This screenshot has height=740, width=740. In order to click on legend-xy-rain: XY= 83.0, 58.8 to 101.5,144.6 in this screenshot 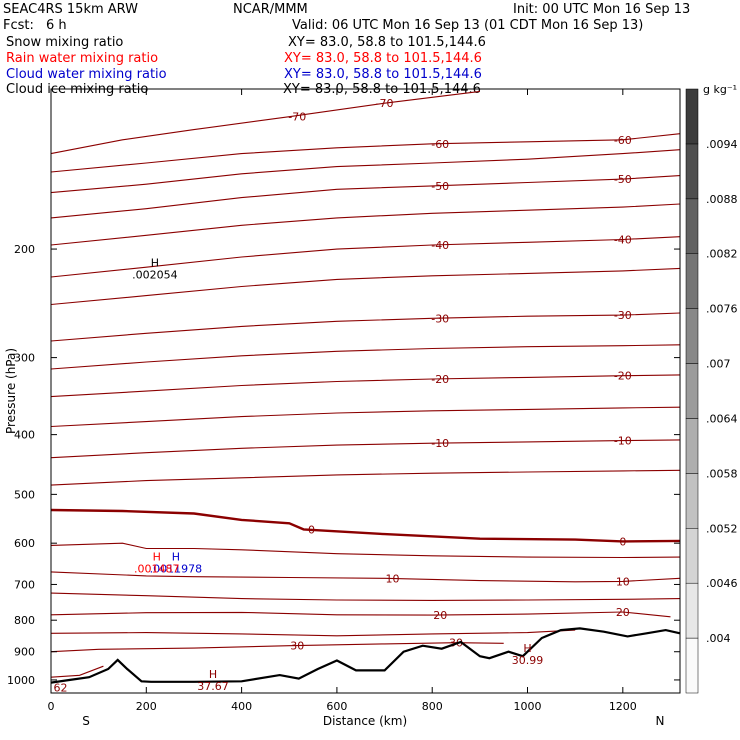, I will do `click(383, 58)`.